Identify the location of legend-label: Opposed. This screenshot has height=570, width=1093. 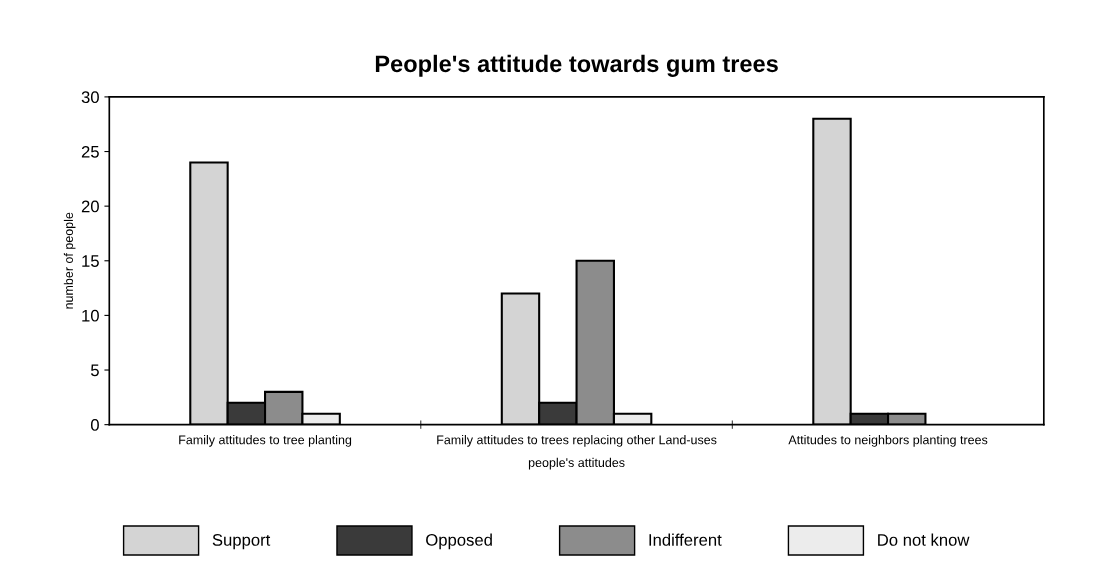
(459, 541).